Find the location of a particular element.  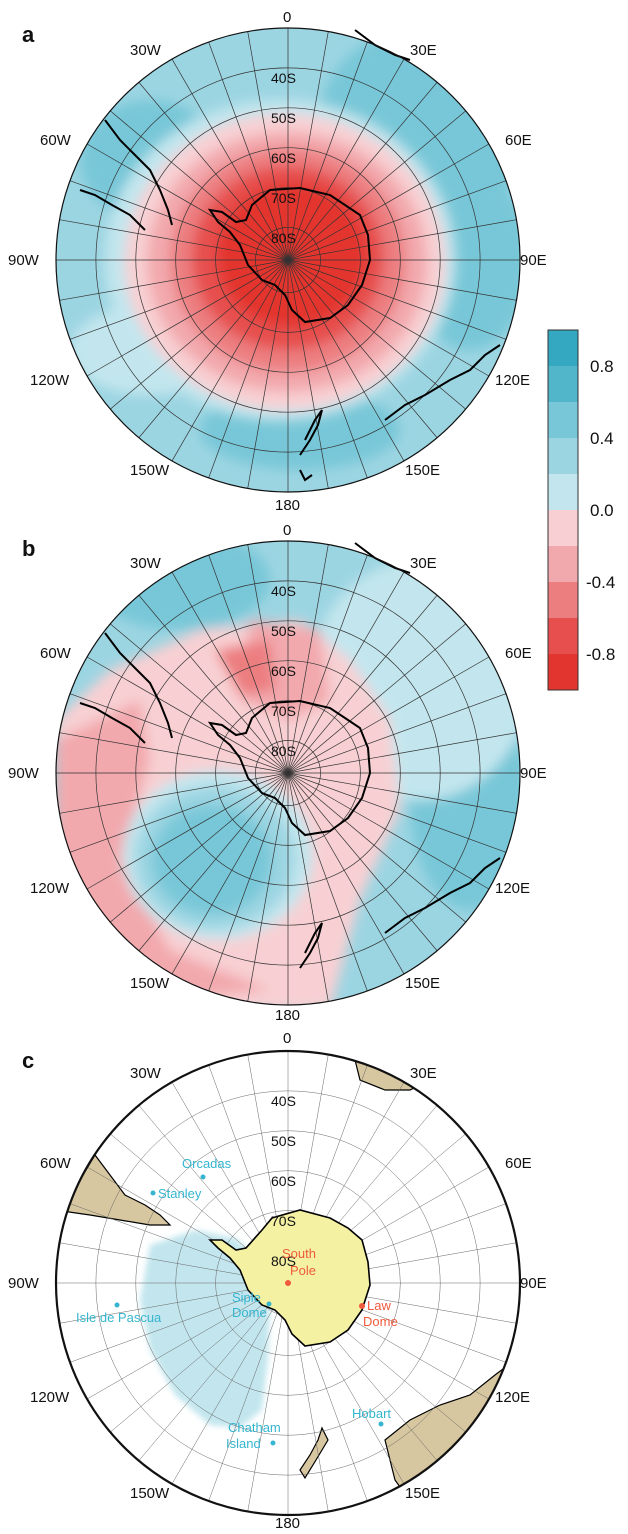

station-siple-dome-line1: Siple is located at coordinates (246, 1297).